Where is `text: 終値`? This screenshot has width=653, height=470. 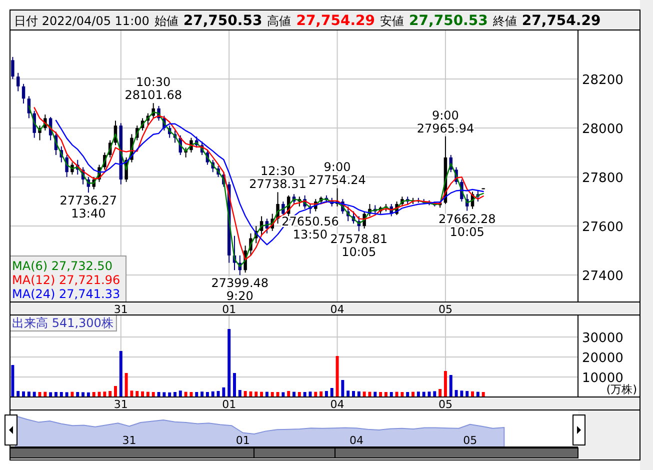
text: 終値 is located at coordinates (504, 21).